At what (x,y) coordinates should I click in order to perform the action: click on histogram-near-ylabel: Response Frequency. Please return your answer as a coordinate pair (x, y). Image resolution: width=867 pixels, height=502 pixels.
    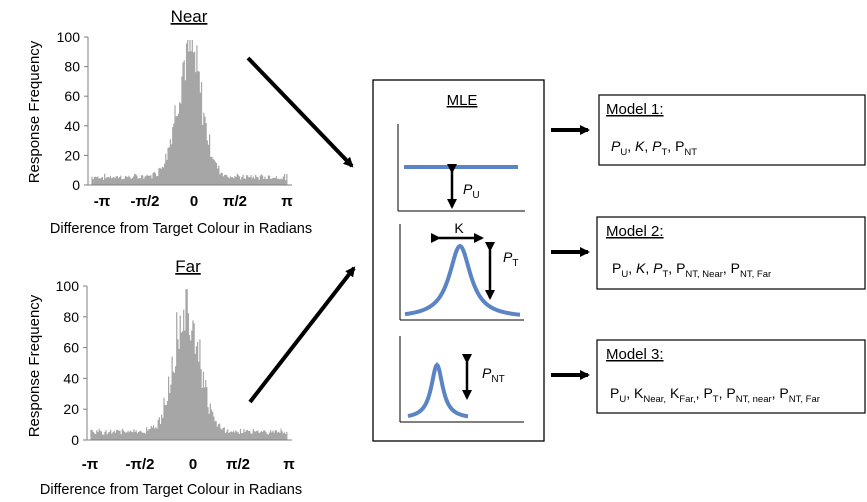
    Looking at the image, I should click on (34, 111).